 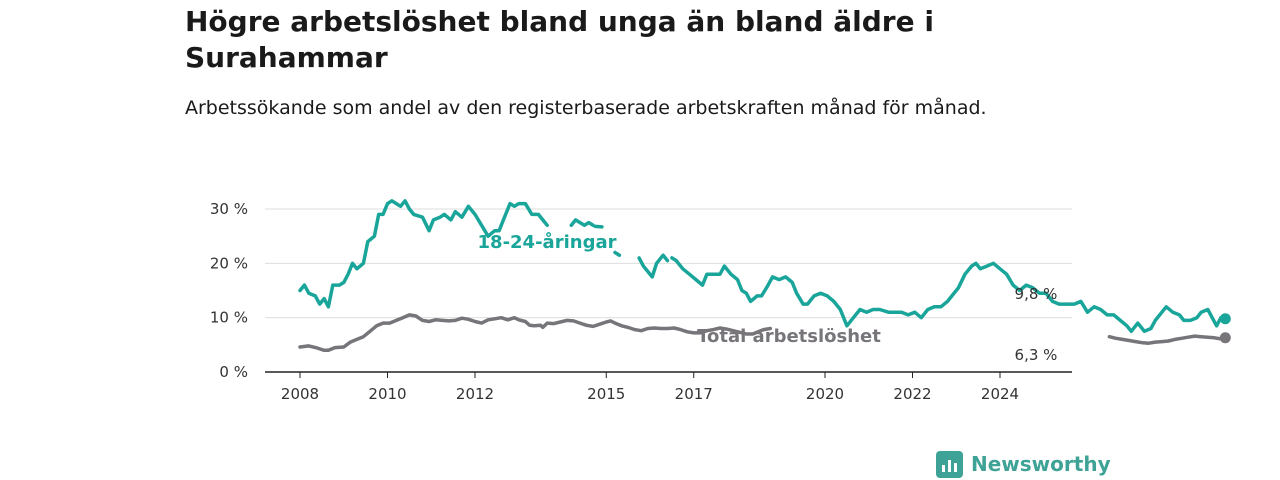 I want to click on x-tick-label: 2012, so click(x=475, y=394).